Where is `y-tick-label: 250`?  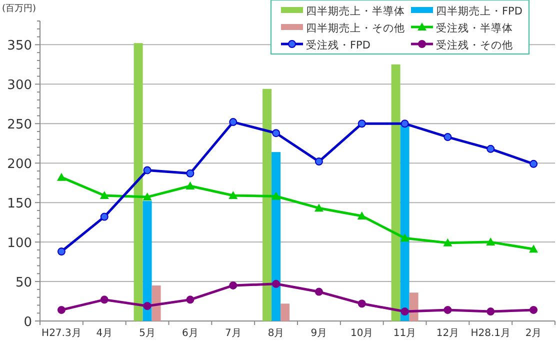 y-tick-label: 250 is located at coordinates (19, 125).